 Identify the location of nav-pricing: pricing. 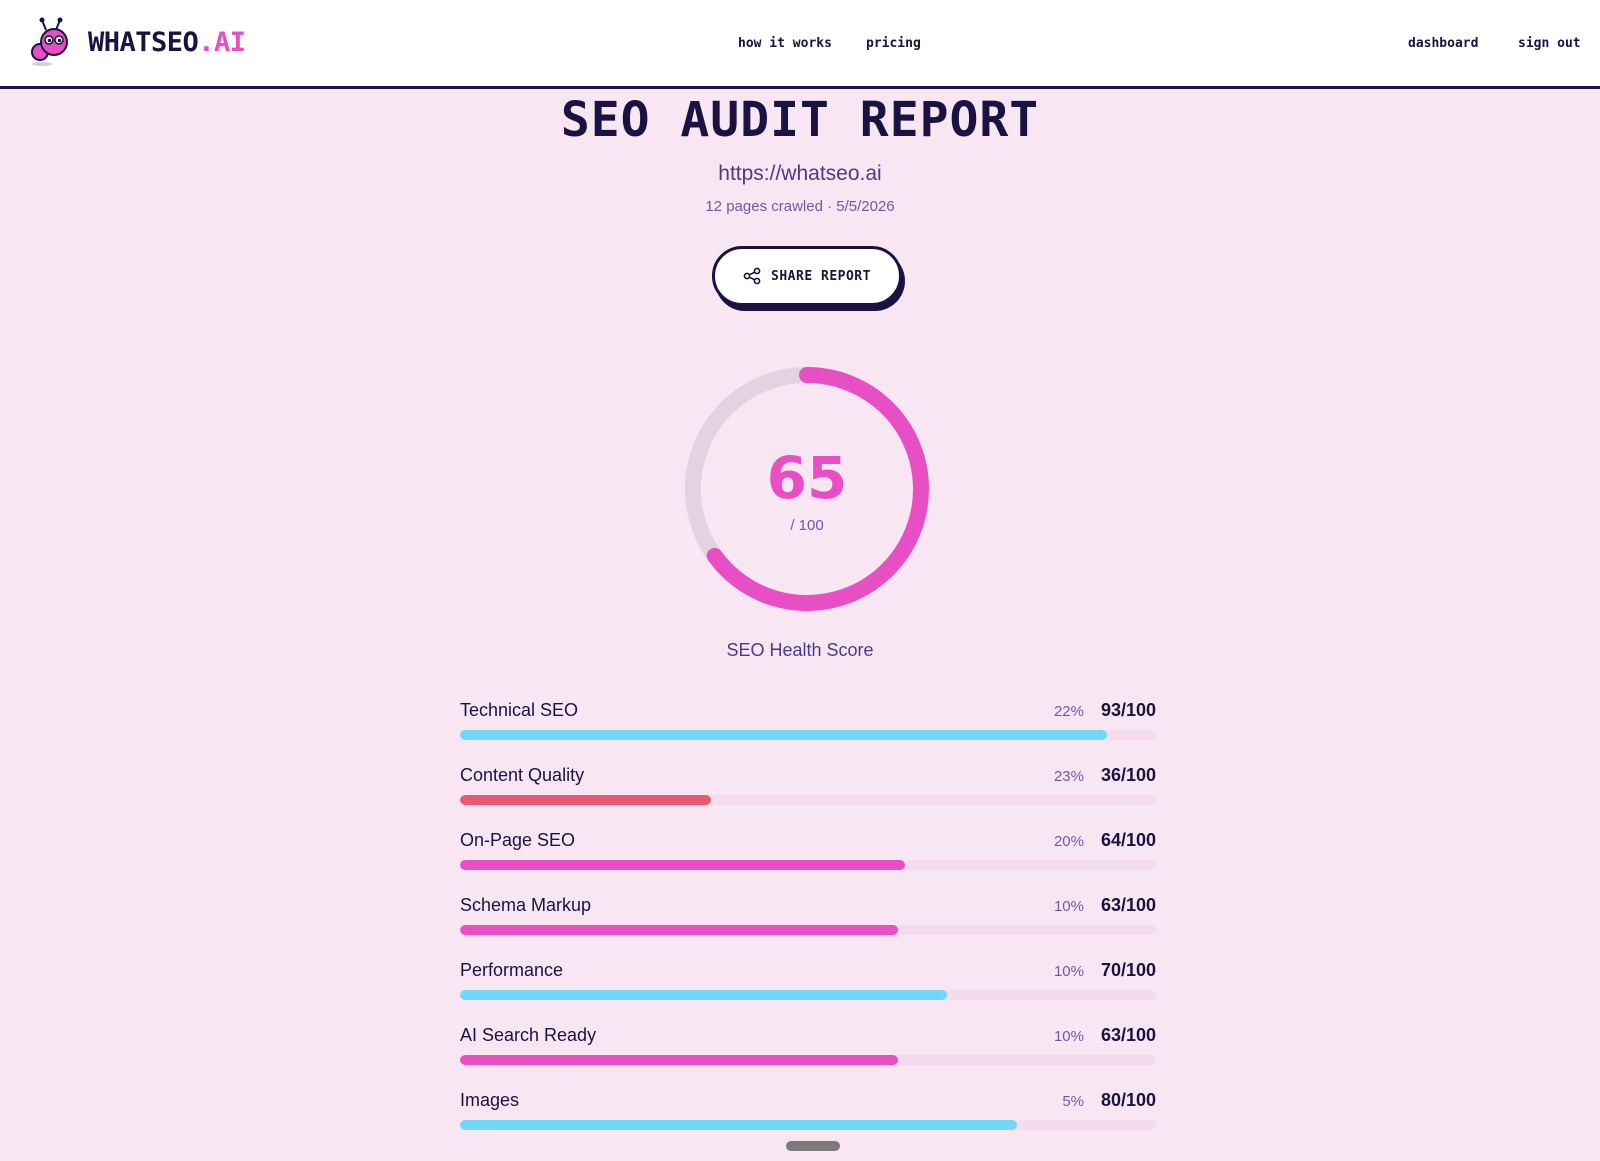
(893, 43).